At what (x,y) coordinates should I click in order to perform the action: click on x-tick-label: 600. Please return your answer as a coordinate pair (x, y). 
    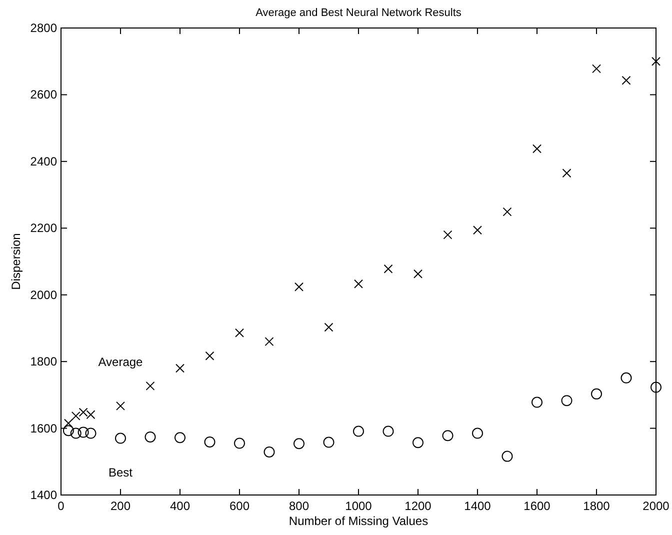
    Looking at the image, I should click on (239, 506).